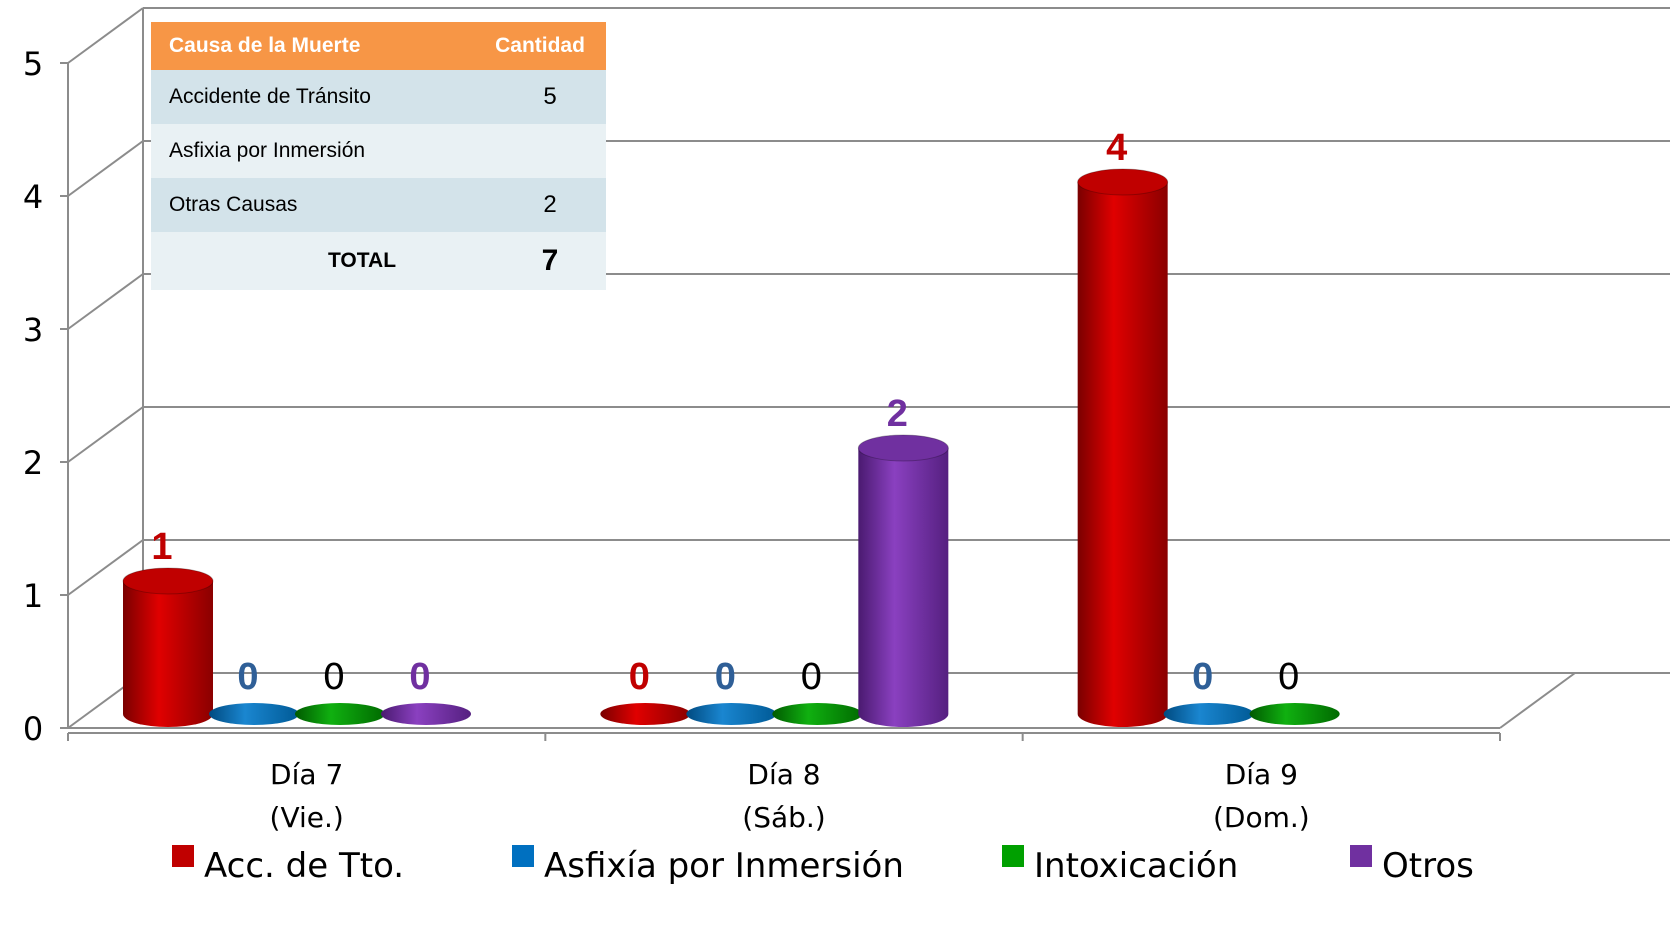 This screenshot has width=1670, height=941. I want to click on summary-cause-cell: Accidente de Tránsito, so click(313, 97).